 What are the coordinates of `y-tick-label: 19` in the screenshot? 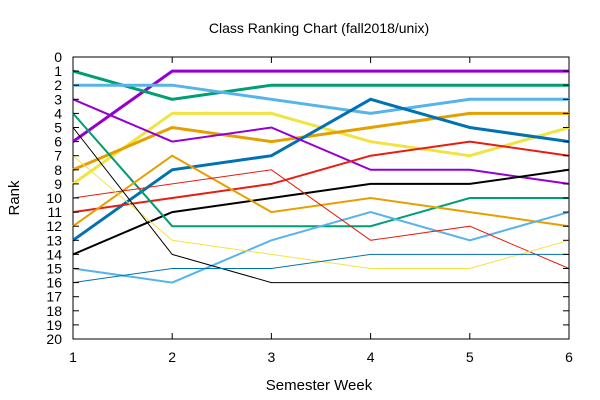 It's located at (54, 325).